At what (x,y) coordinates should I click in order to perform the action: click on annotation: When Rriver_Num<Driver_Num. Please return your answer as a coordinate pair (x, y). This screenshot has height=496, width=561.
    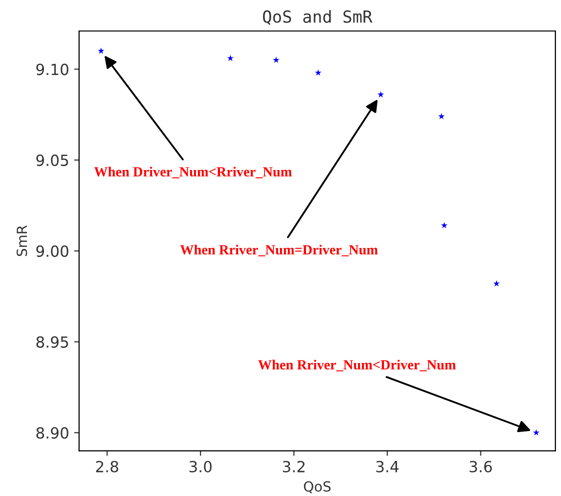
    Looking at the image, I should click on (357, 366).